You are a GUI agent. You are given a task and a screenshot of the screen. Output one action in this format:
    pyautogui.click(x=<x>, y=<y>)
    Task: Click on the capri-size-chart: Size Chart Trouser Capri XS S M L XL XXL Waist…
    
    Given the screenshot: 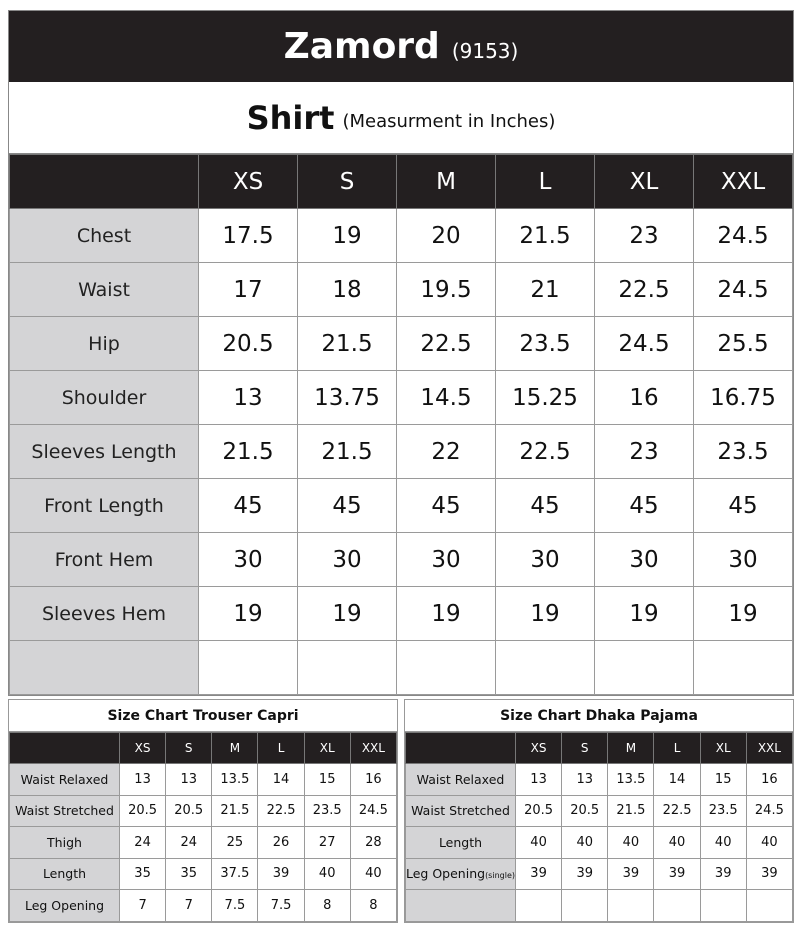 What is the action you would take?
    pyautogui.click(x=203, y=811)
    